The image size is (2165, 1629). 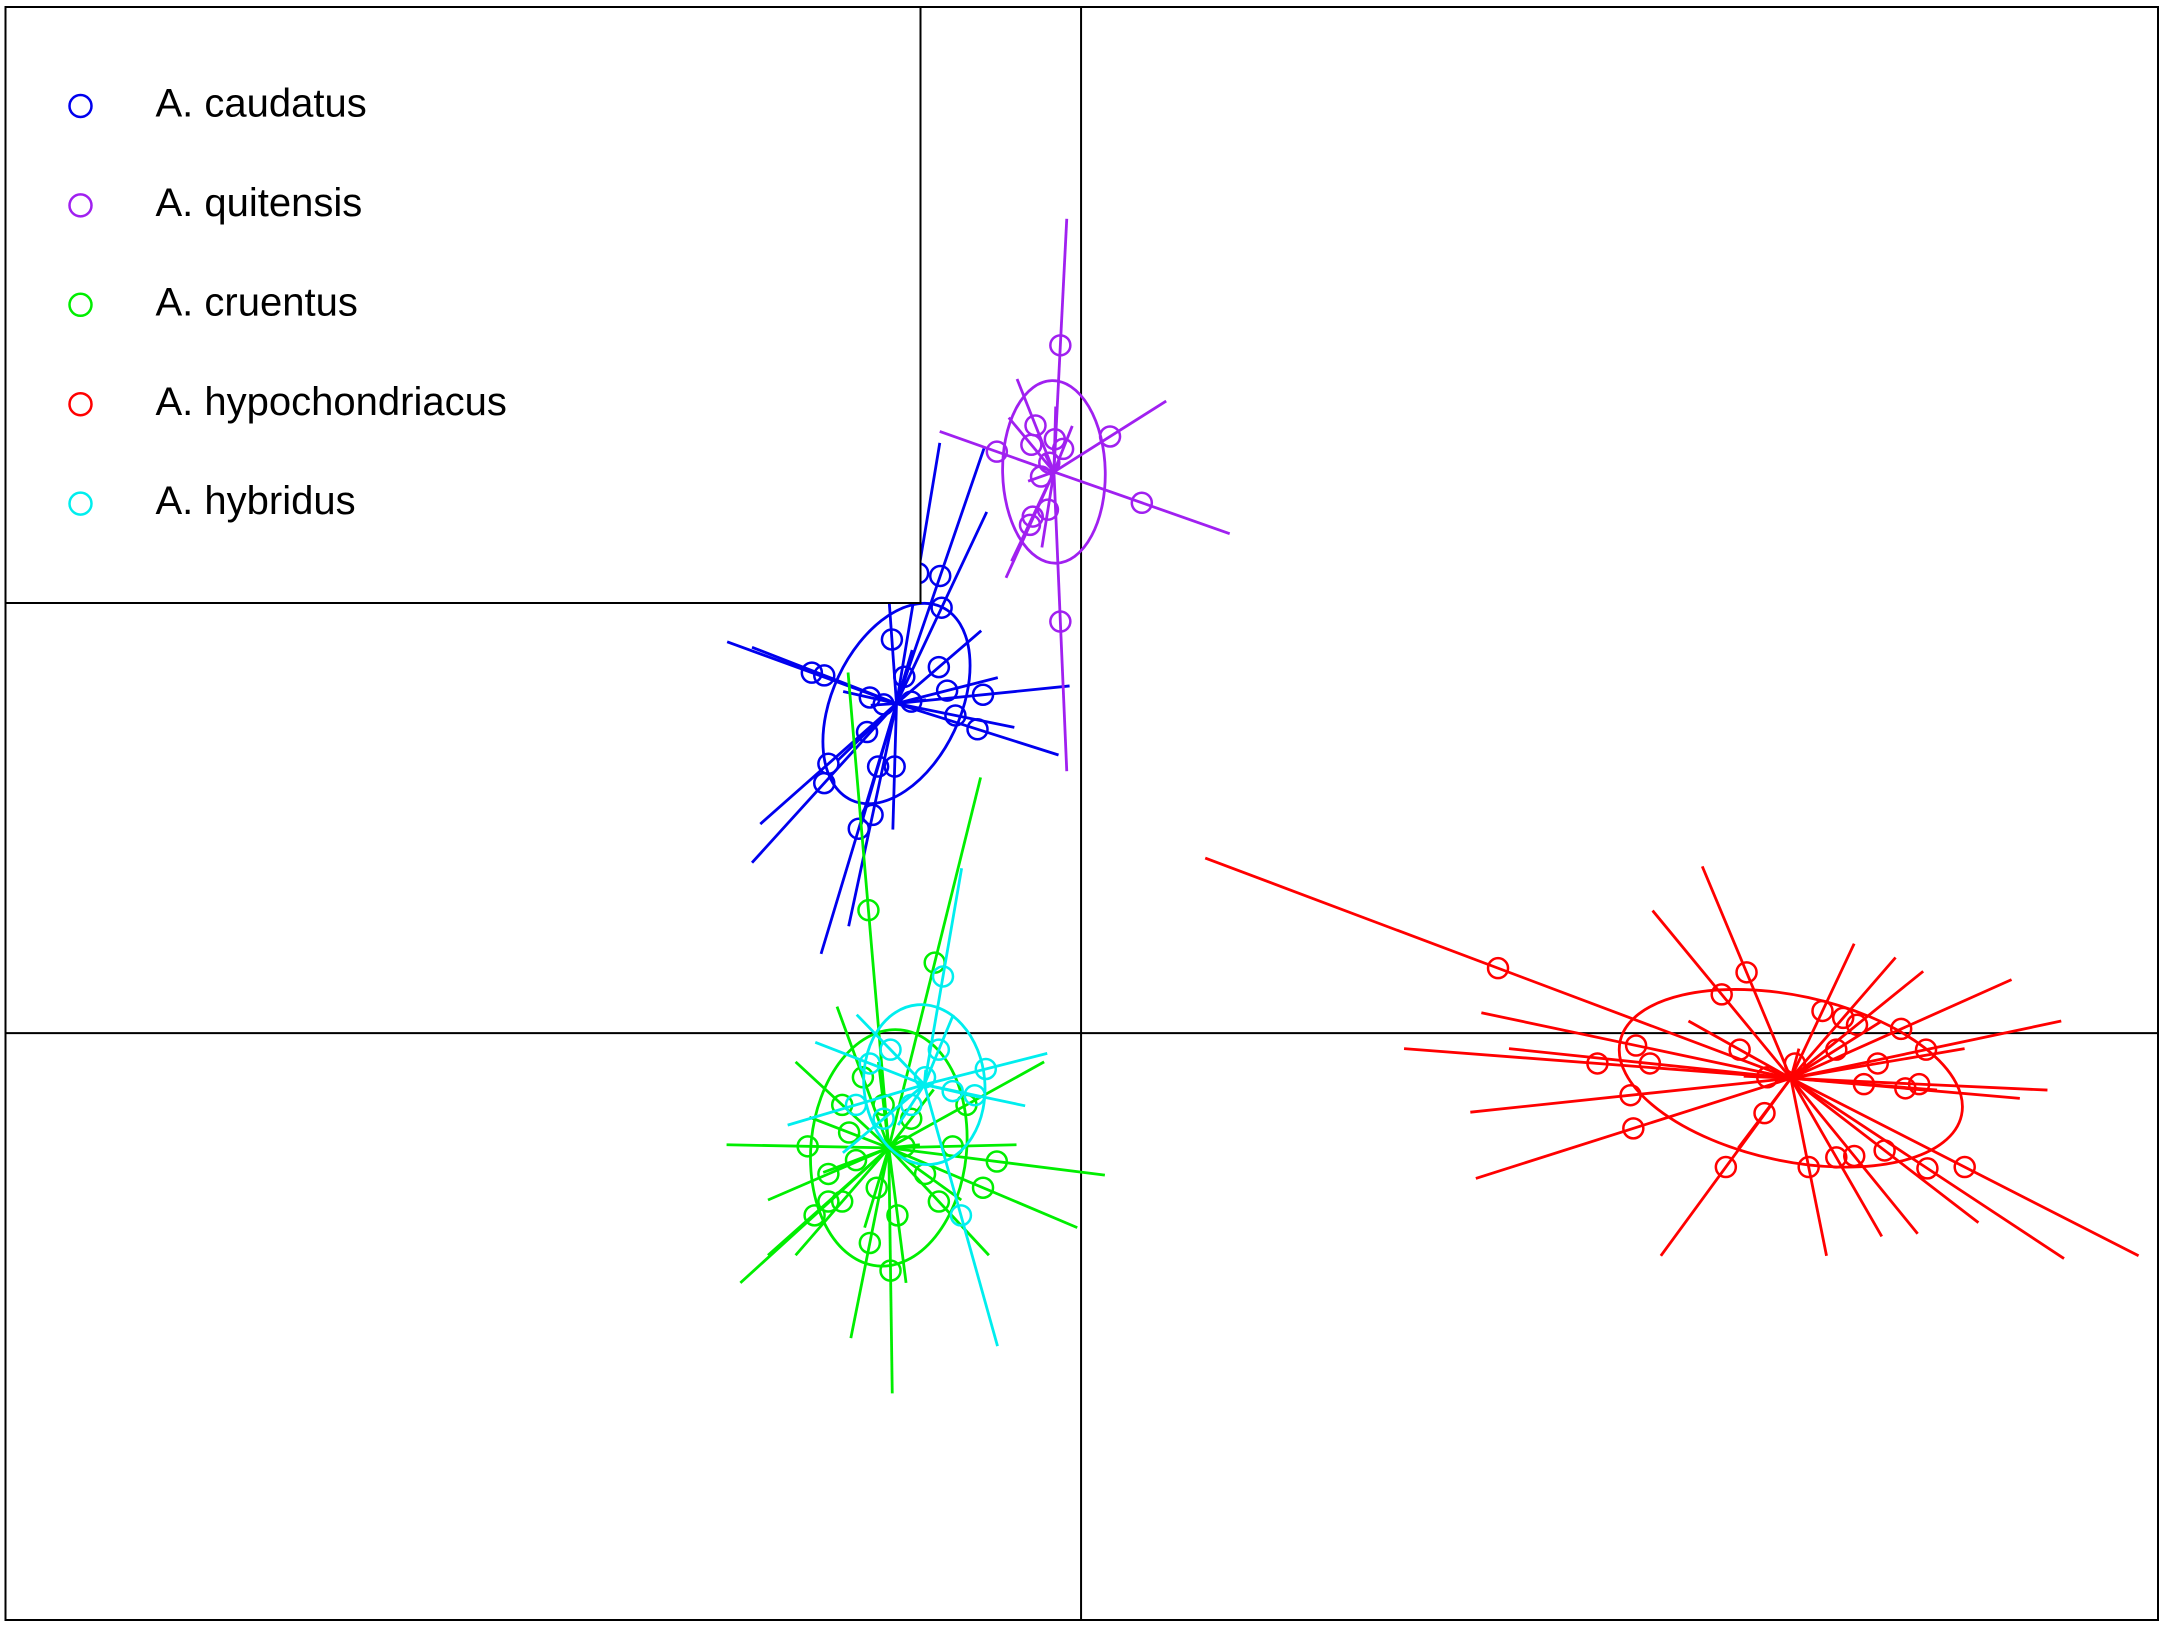 What do you see at coordinates (256, 501) in the screenshot?
I see `legend-label: A. hybridus` at bounding box center [256, 501].